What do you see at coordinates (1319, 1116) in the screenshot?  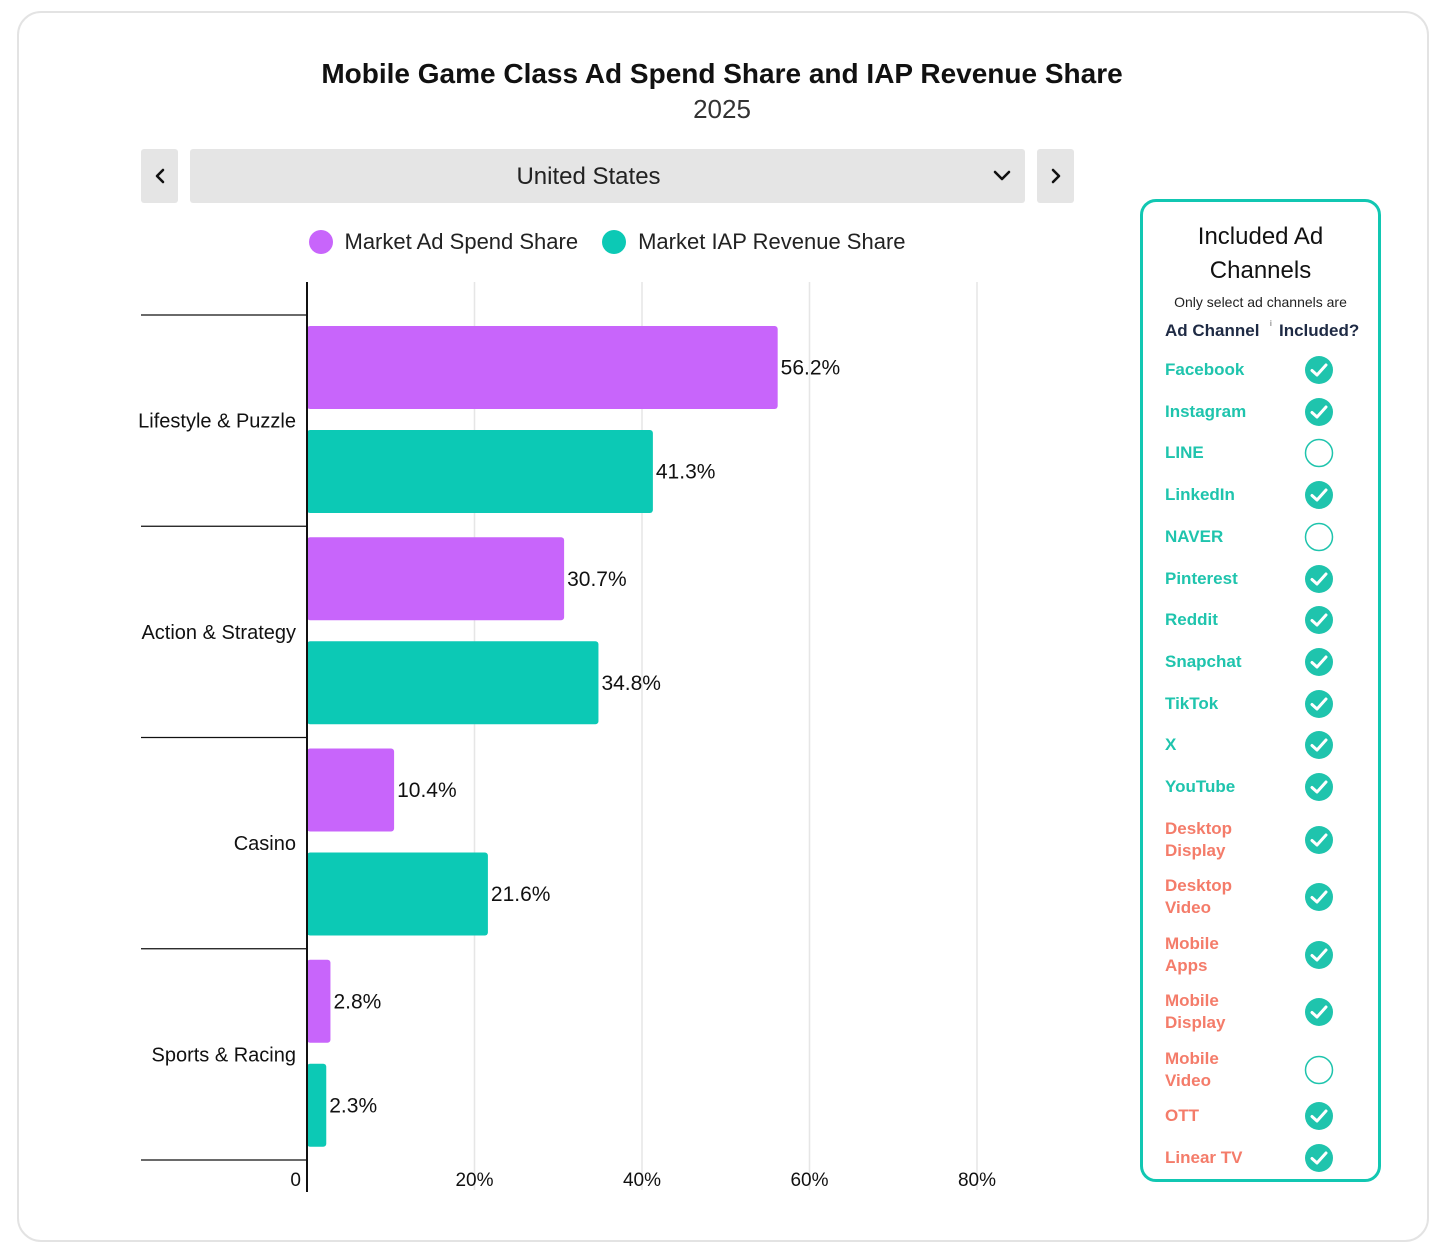 I see `check-circle-icon-ott` at bounding box center [1319, 1116].